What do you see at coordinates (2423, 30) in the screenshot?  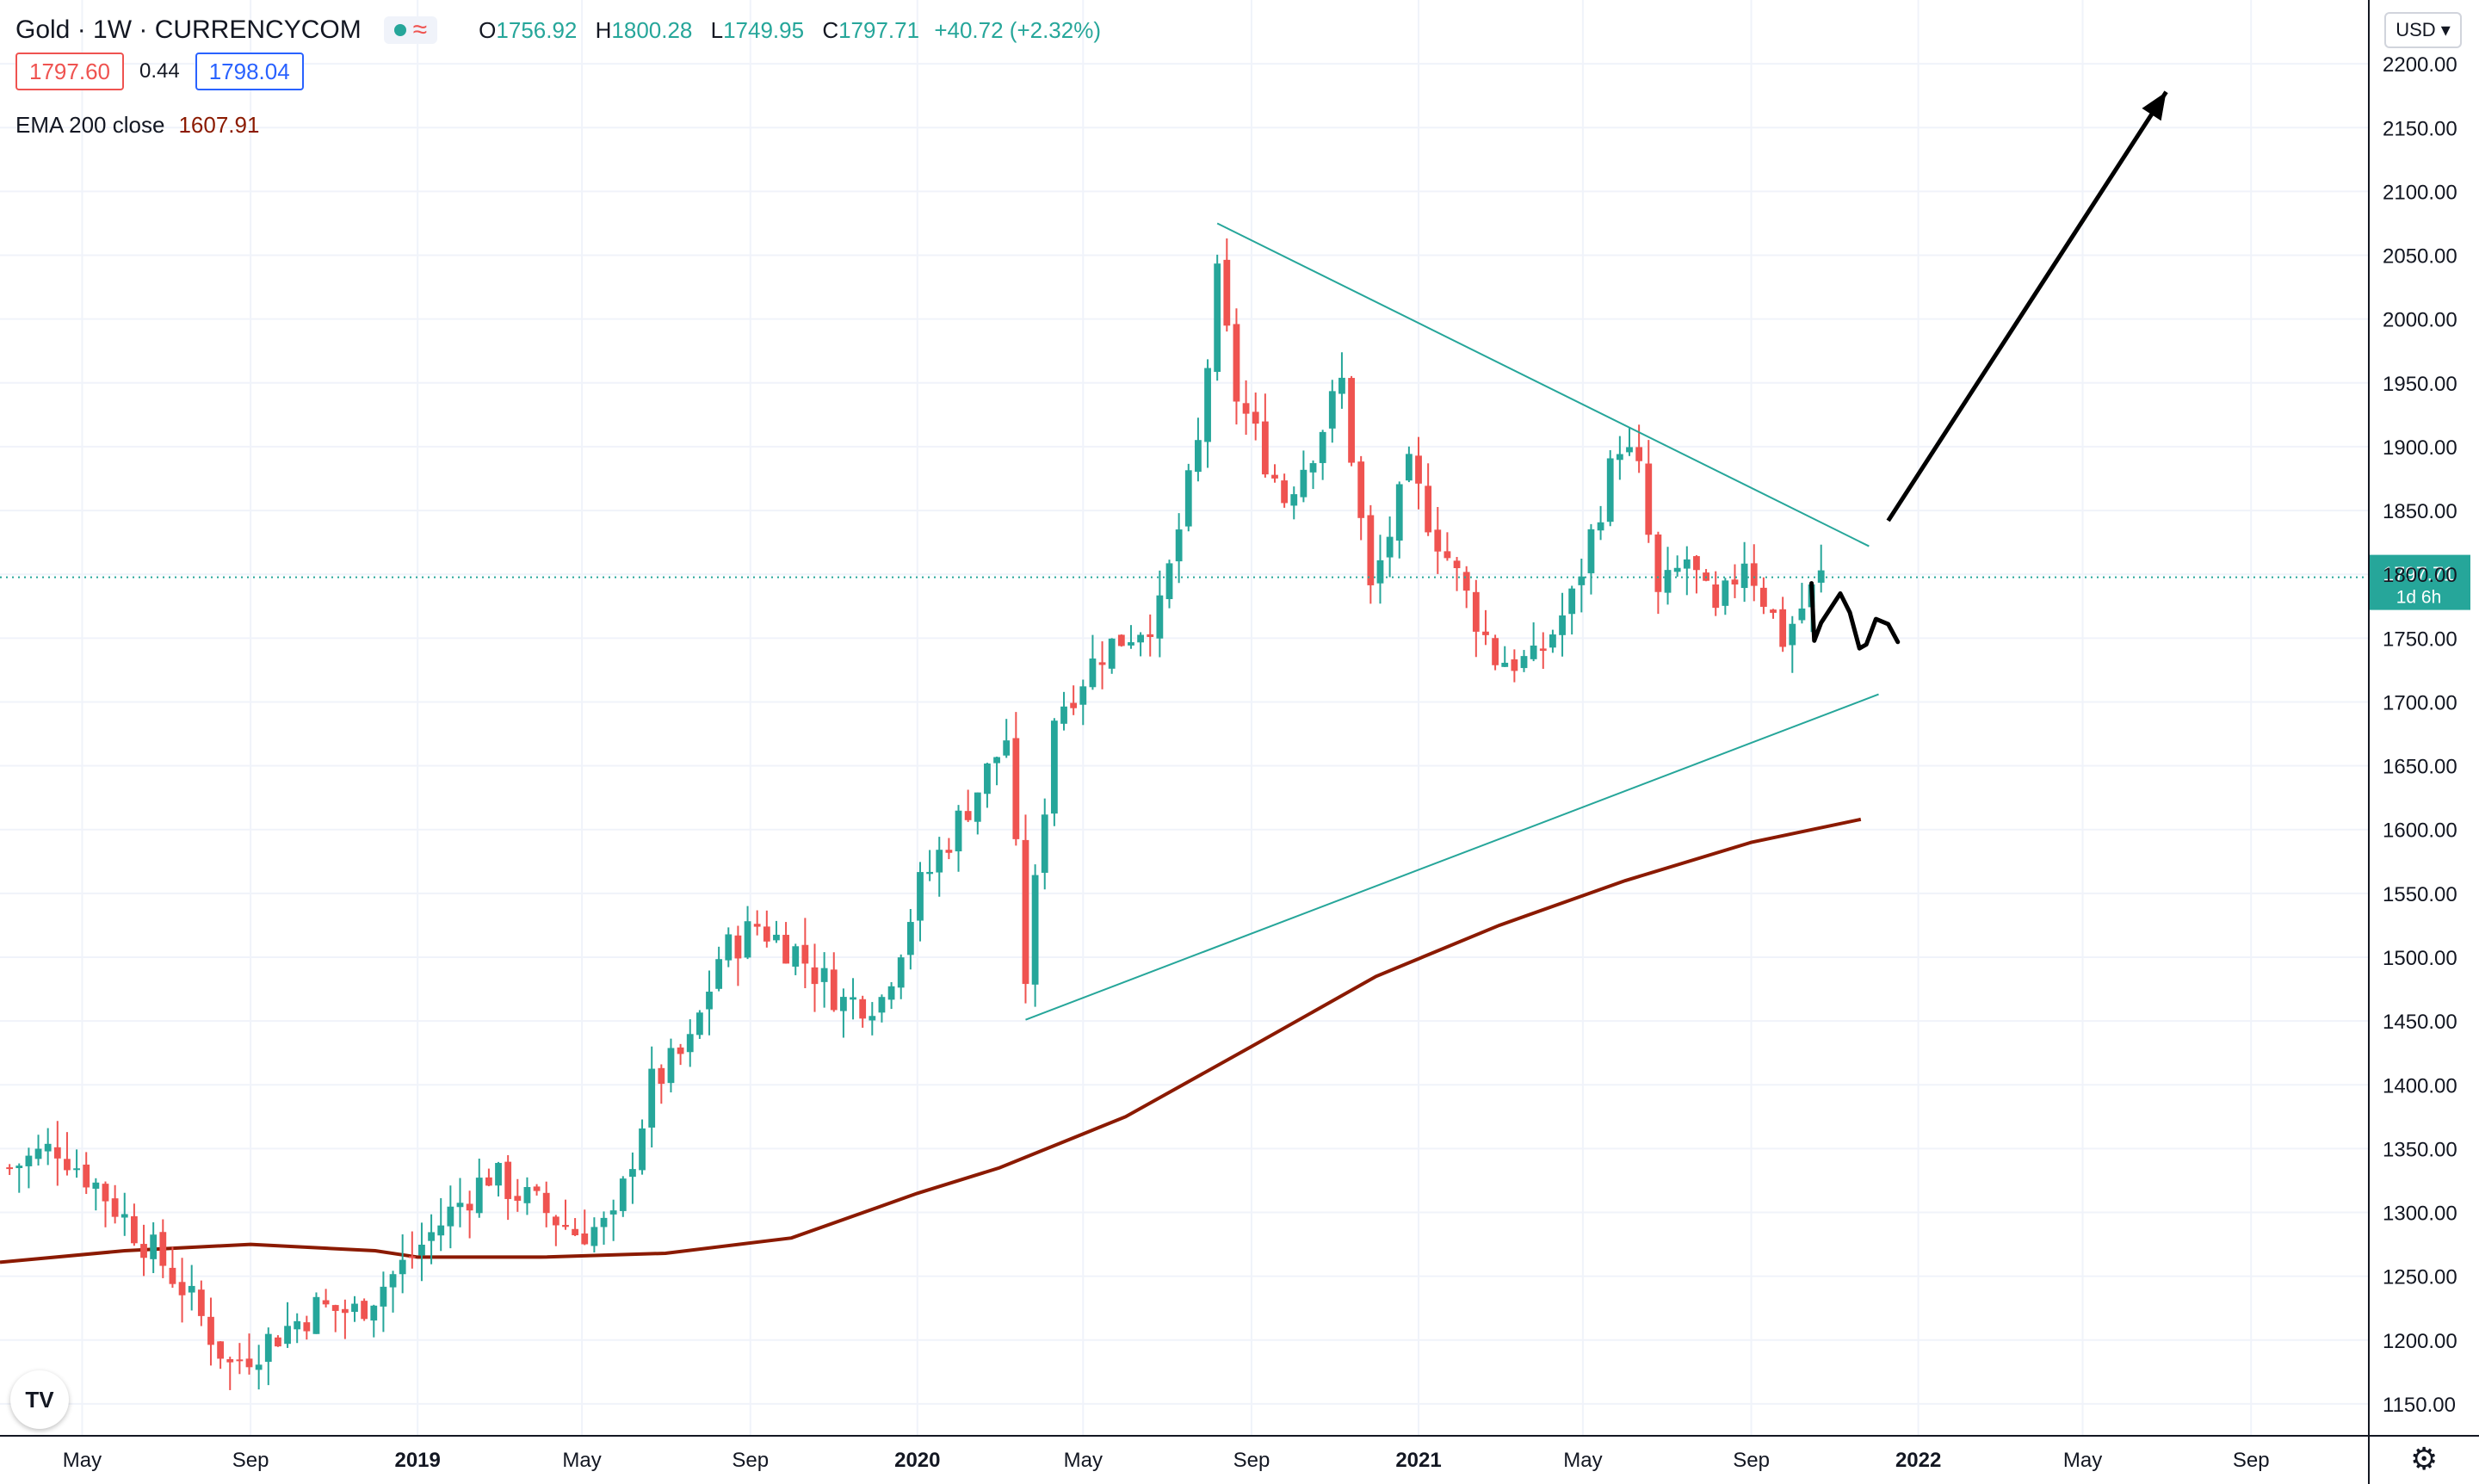 I see `currency-dropdown: USD ▾` at bounding box center [2423, 30].